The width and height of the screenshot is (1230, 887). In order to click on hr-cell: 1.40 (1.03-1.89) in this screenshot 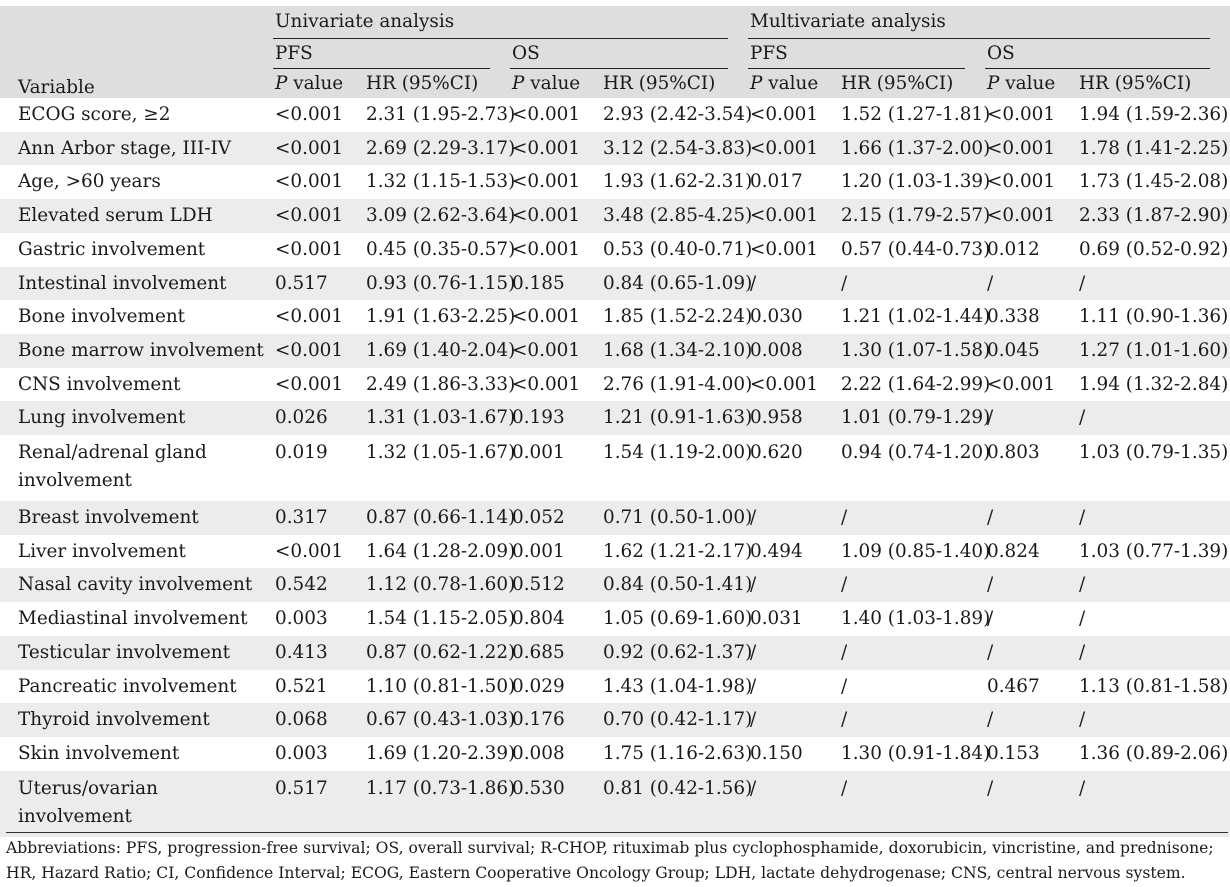, I will do `click(916, 619)`.